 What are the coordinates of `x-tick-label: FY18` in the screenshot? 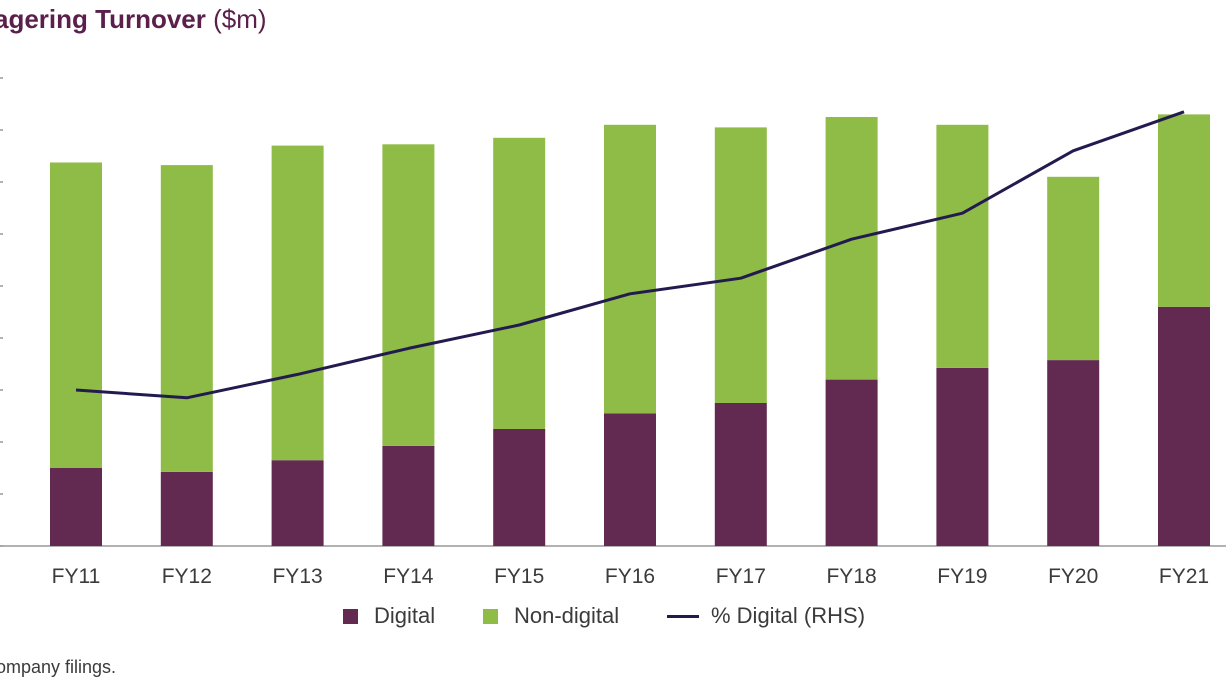 It's located at (851, 576).